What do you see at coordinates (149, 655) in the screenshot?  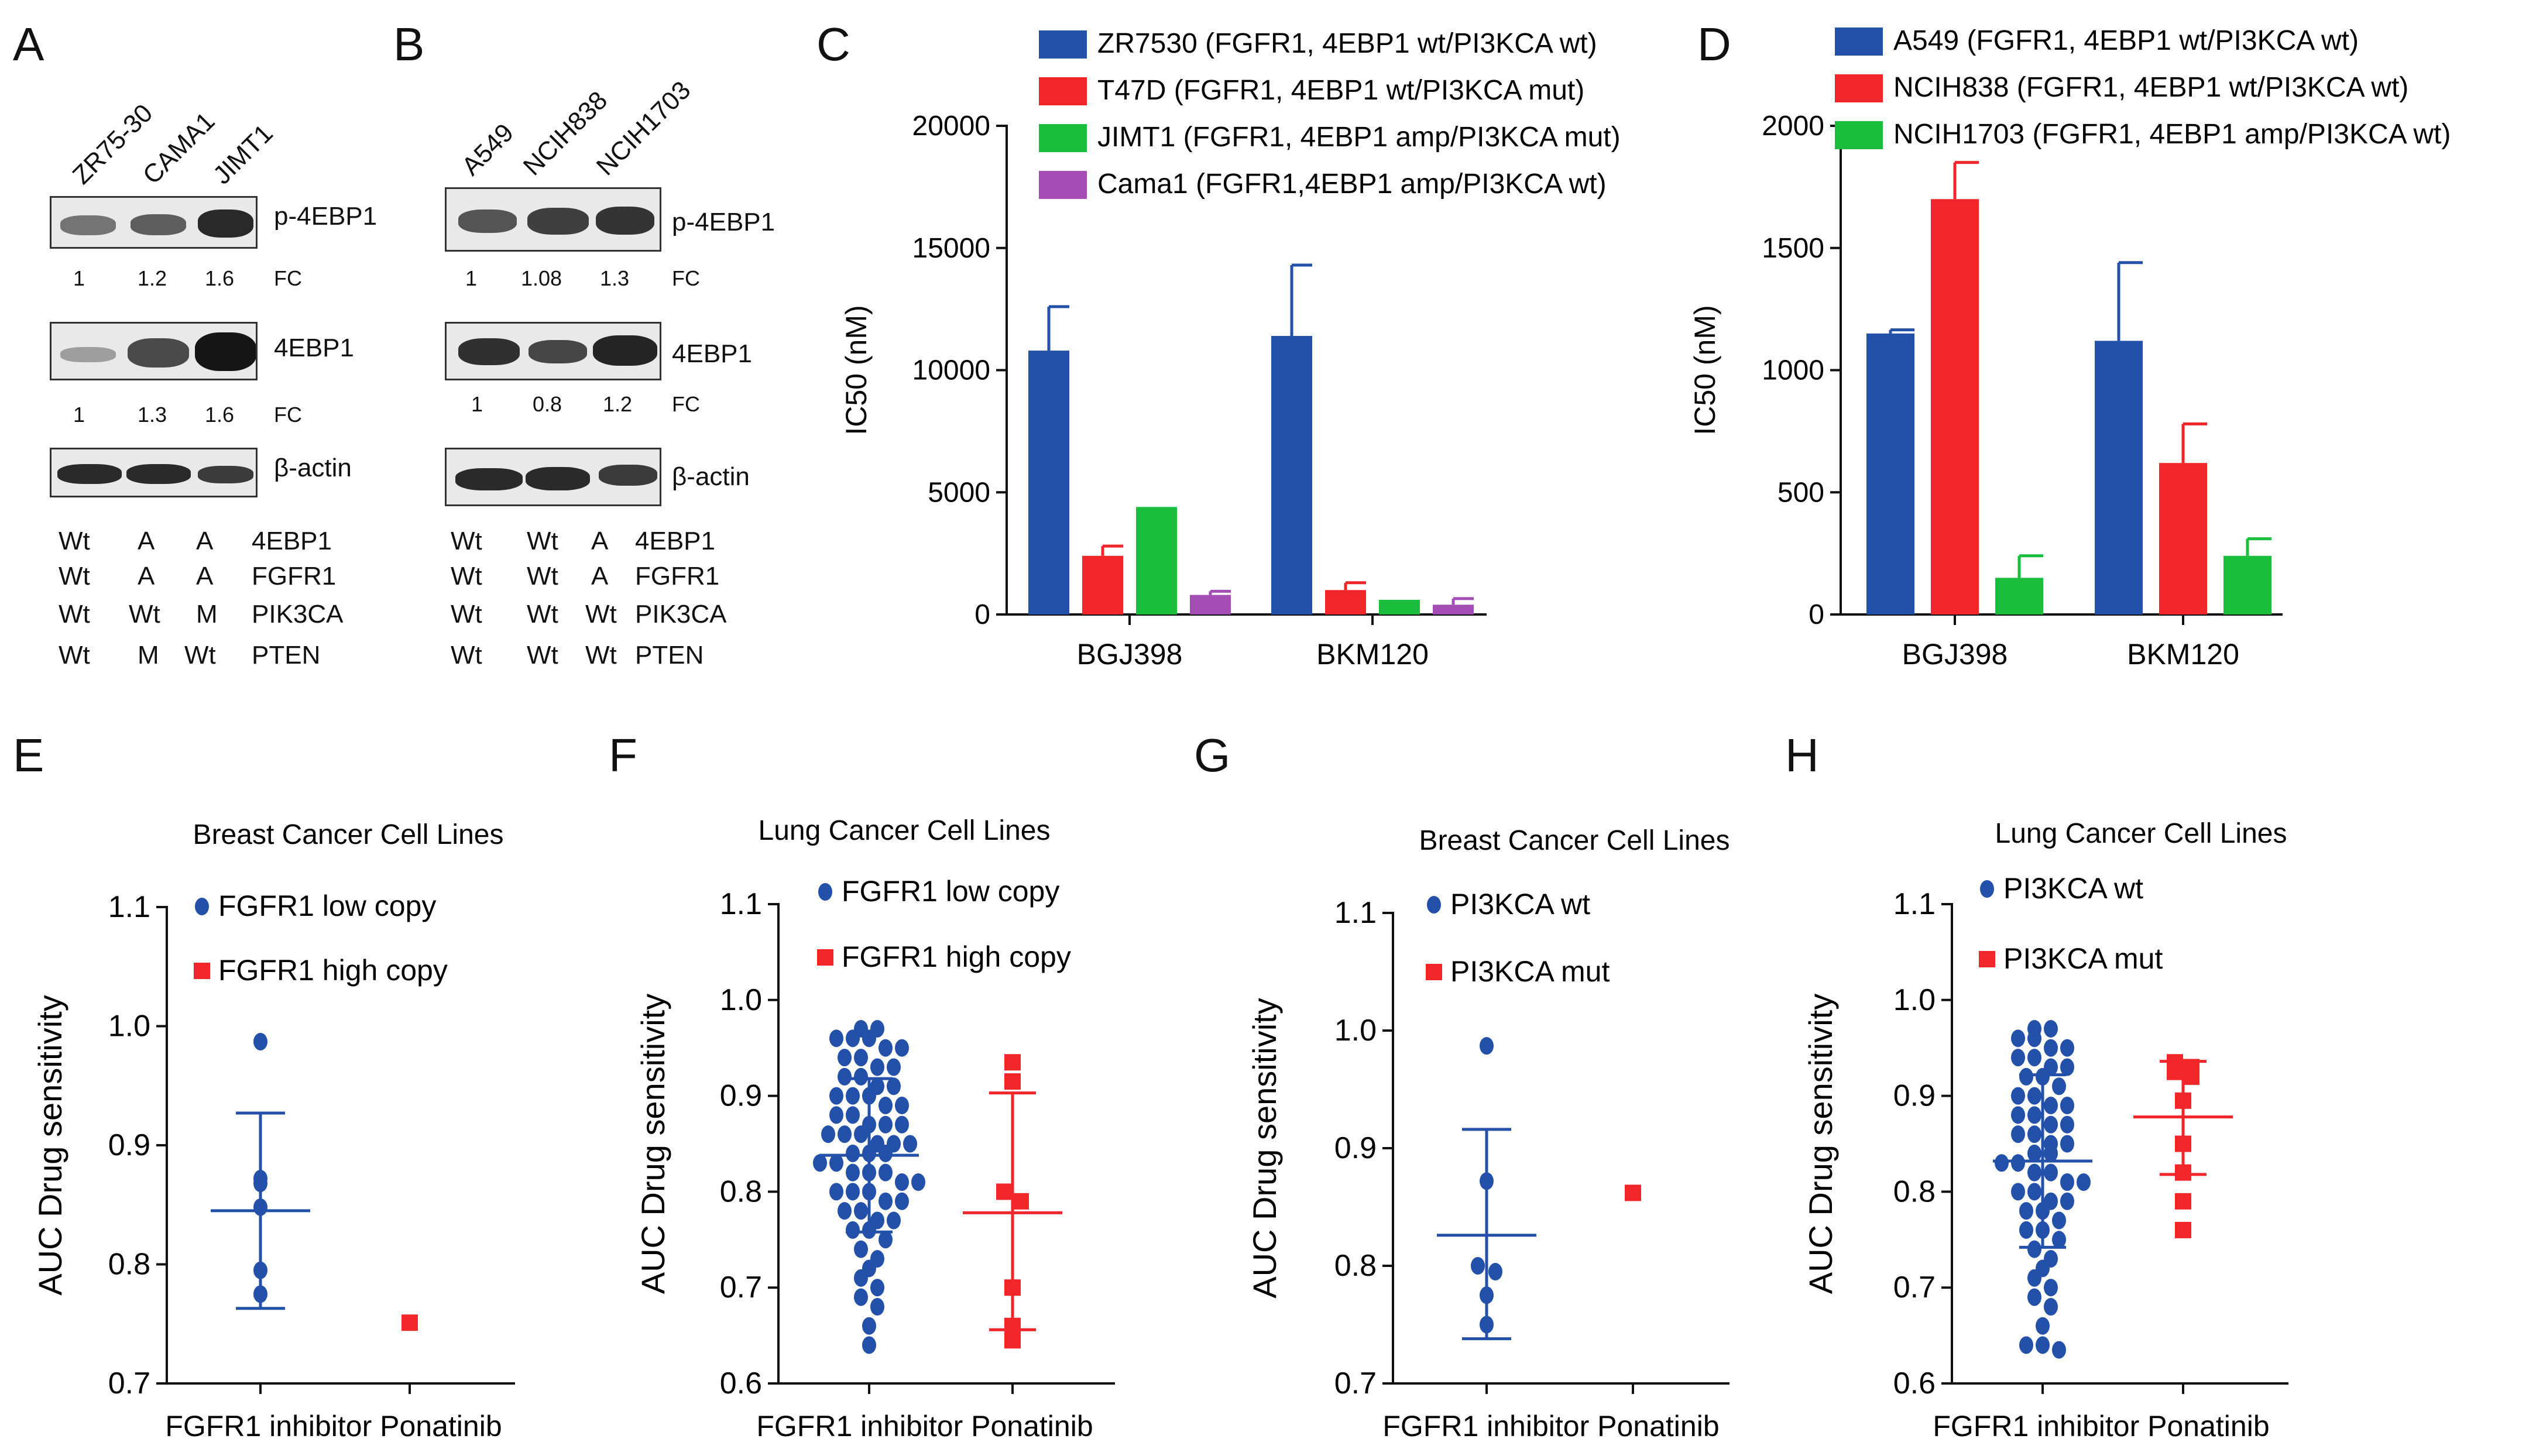 I see `genotype-cell: M` at bounding box center [149, 655].